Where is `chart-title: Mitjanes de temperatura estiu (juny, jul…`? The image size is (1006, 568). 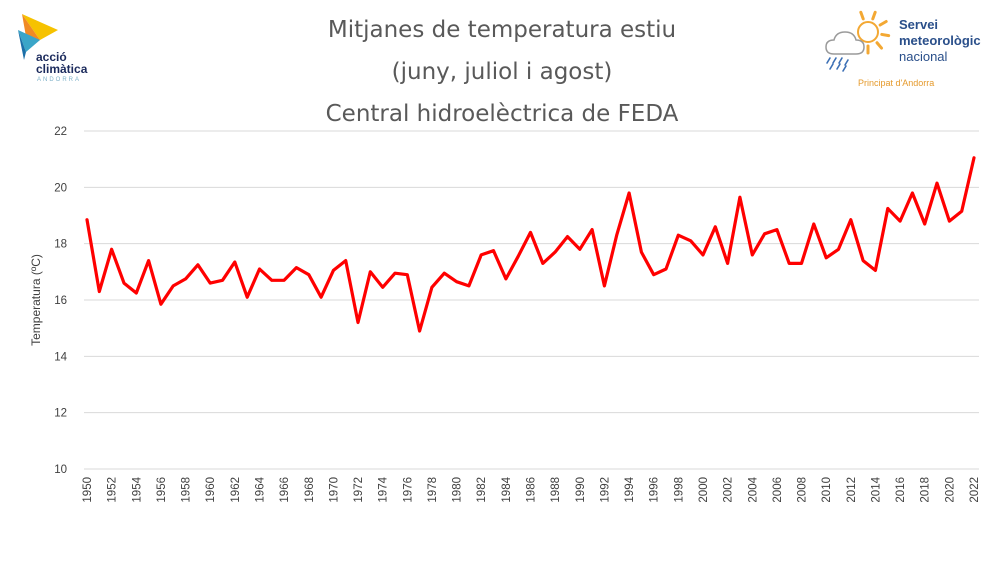
chart-title: Mitjanes de temperatura estiu (juny, jul… is located at coordinates (502, 72).